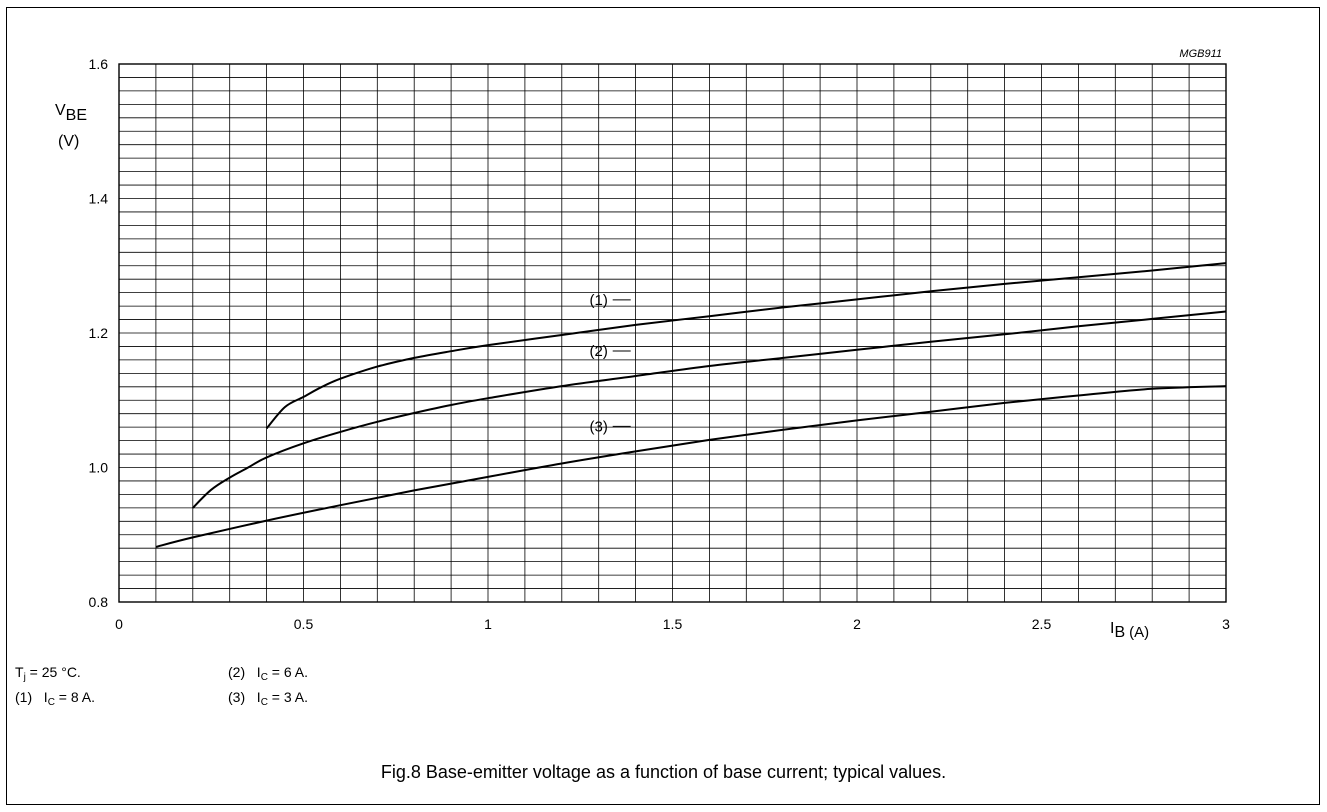  I want to click on x-tick-label: 1.5, so click(673, 624).